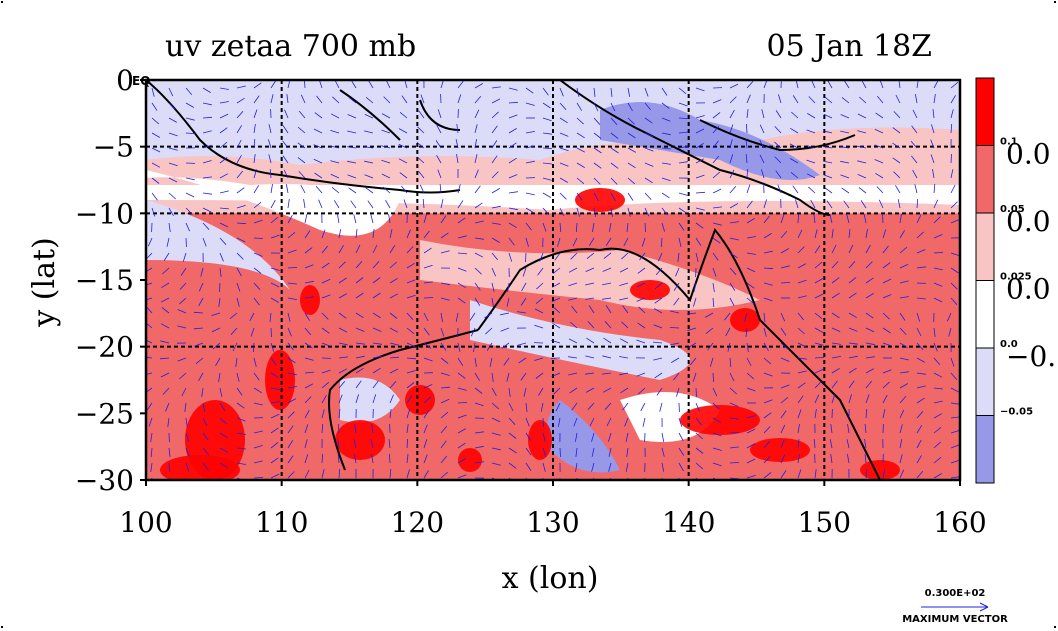 This screenshot has height=631, width=1058. Describe the element at coordinates (420, 400) in the screenshot. I see `field-max-blob` at that location.